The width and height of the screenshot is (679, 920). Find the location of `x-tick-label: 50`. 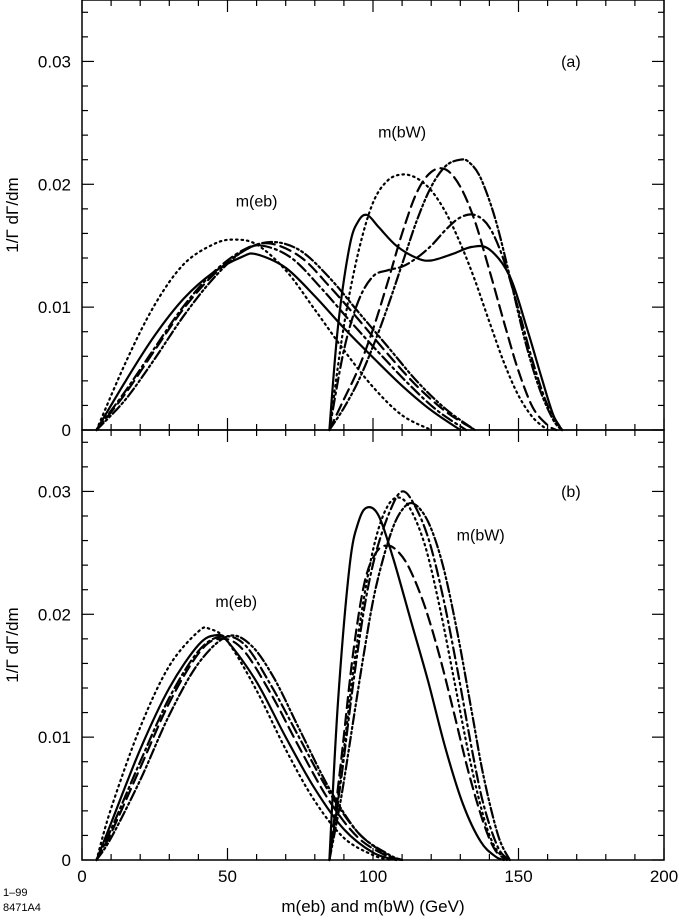

x-tick-label: 50 is located at coordinates (227, 876).